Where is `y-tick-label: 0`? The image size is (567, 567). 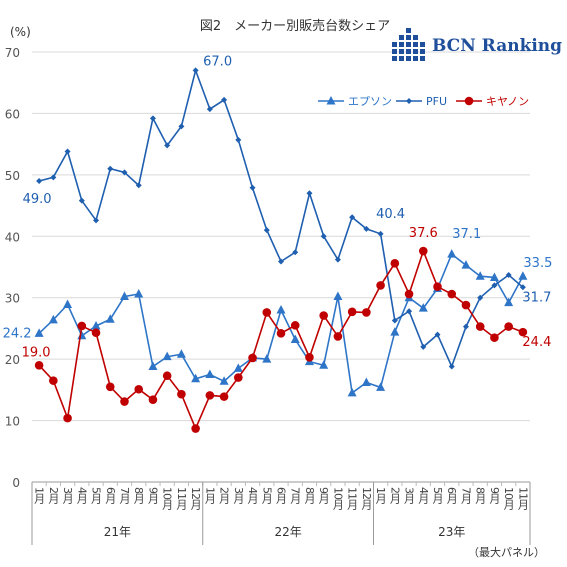 y-tick-label: 0 is located at coordinates (16, 483).